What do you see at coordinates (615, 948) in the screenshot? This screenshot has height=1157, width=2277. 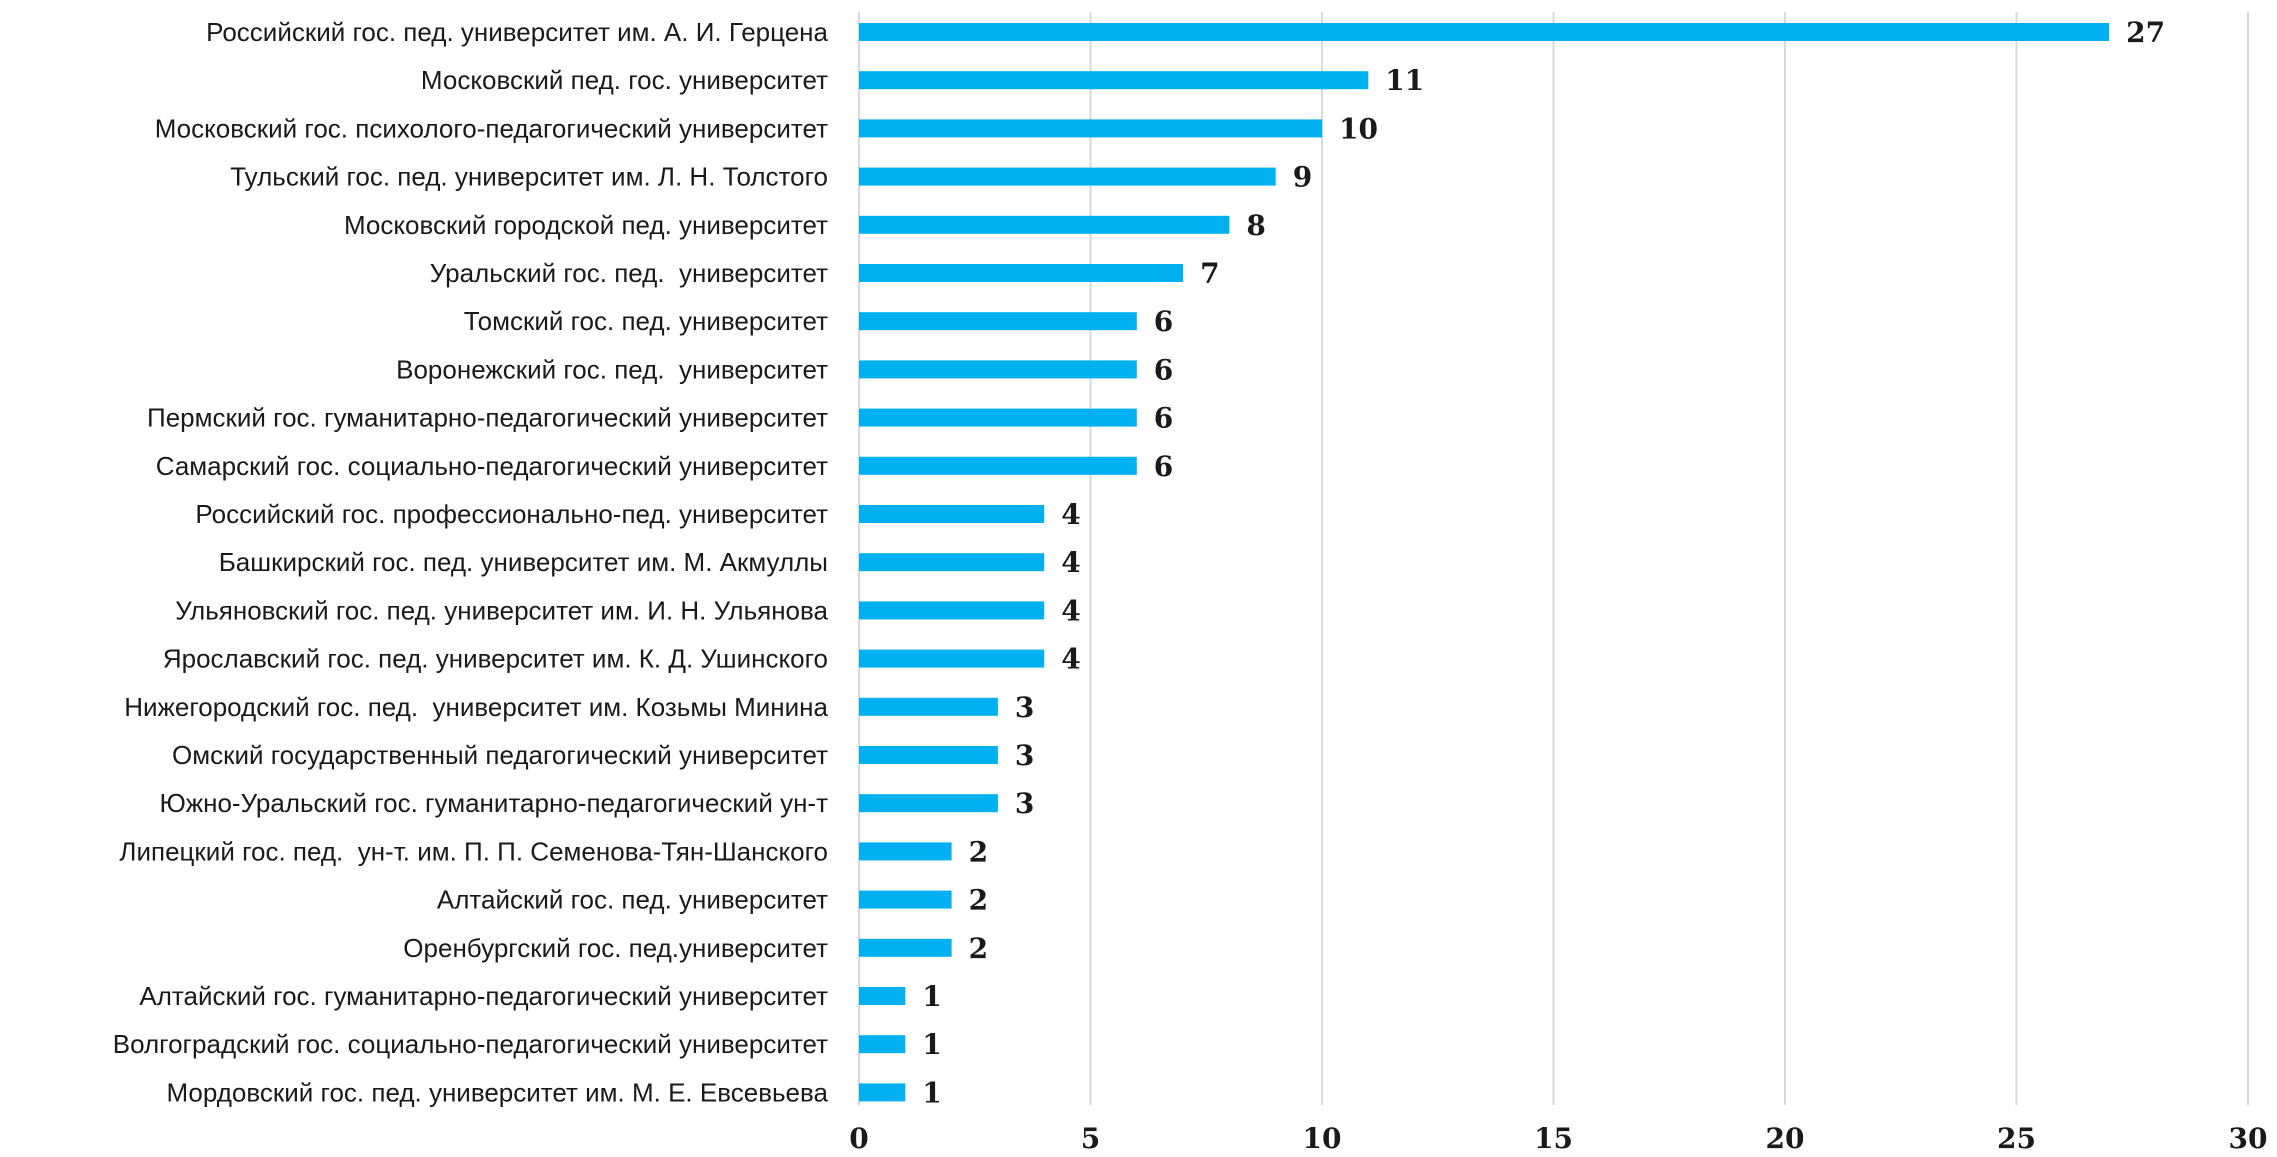 I see `category-label: Оренбургский гос. пед.университет` at bounding box center [615, 948].